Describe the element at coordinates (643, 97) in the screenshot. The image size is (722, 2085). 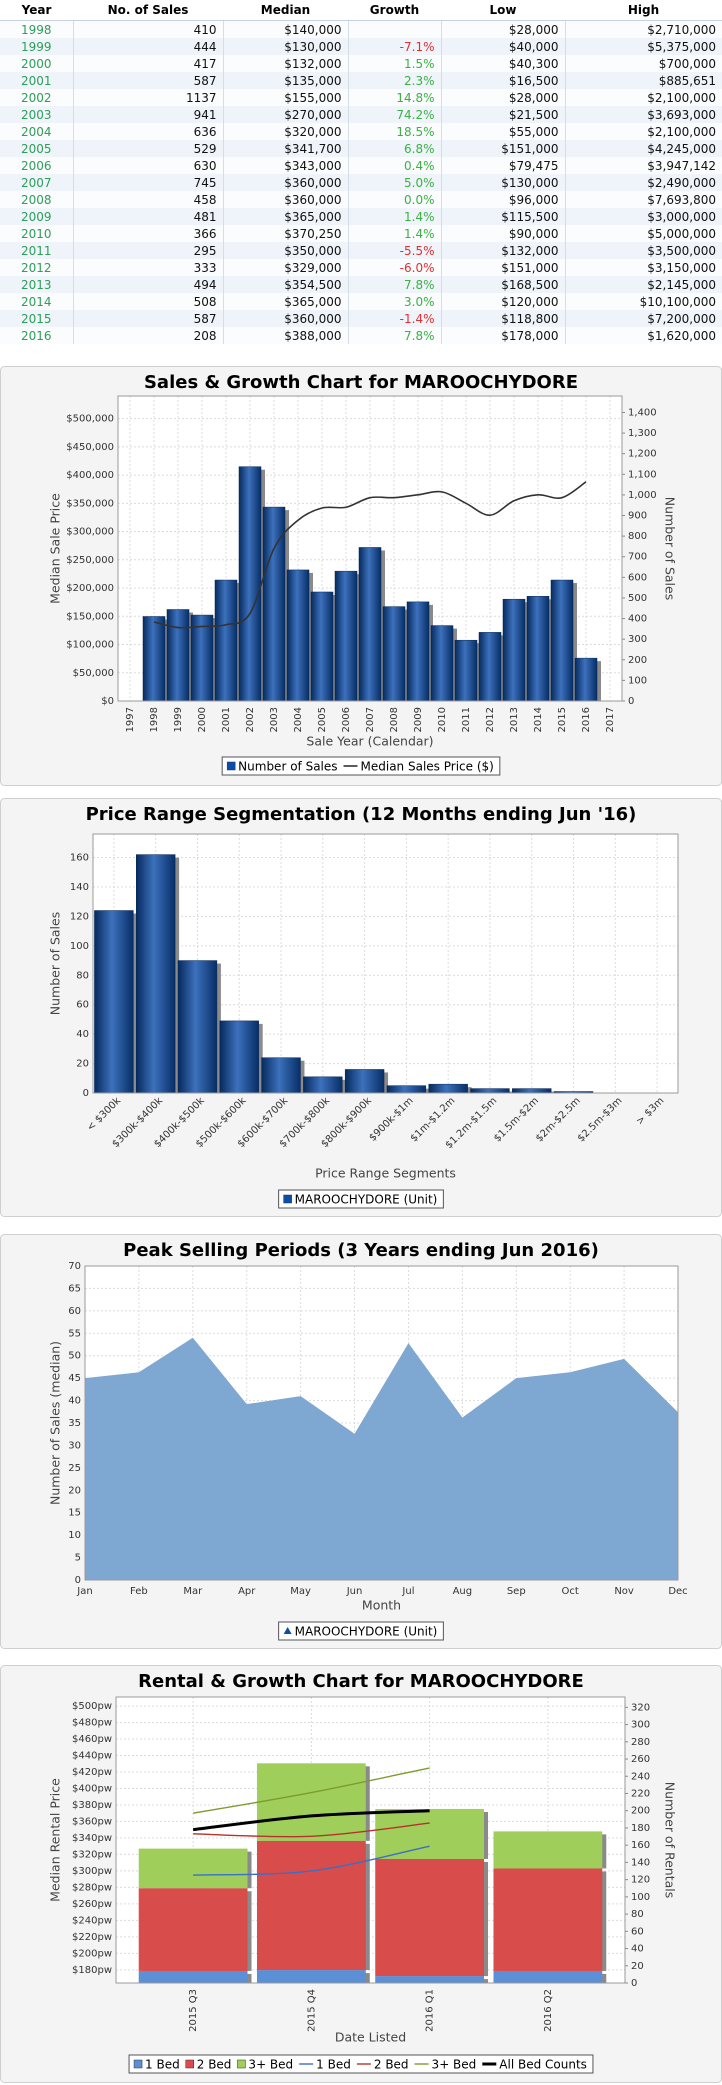
I see `table-cell: $2,100,000` at that location.